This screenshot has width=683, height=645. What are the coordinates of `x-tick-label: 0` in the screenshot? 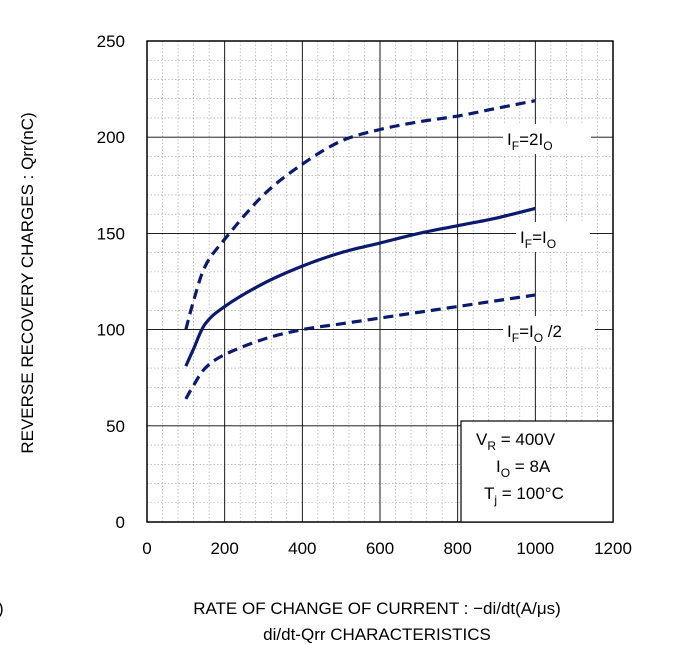 It's located at (146, 548).